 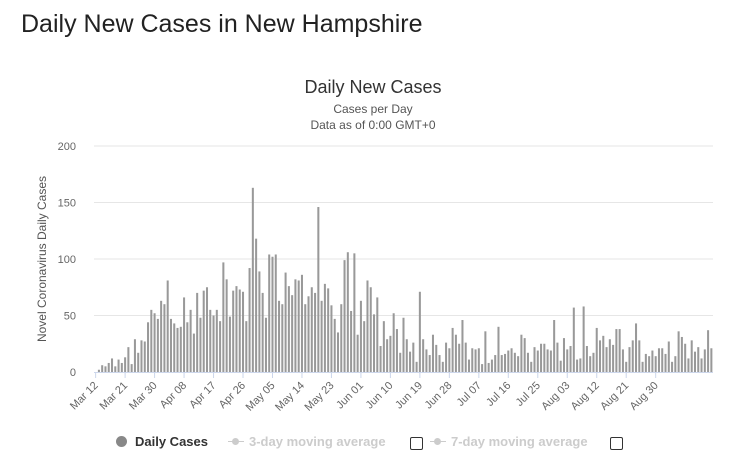 What do you see at coordinates (509, 441) in the screenshot?
I see `legend-item-7-day-average: 7-day moving average` at bounding box center [509, 441].